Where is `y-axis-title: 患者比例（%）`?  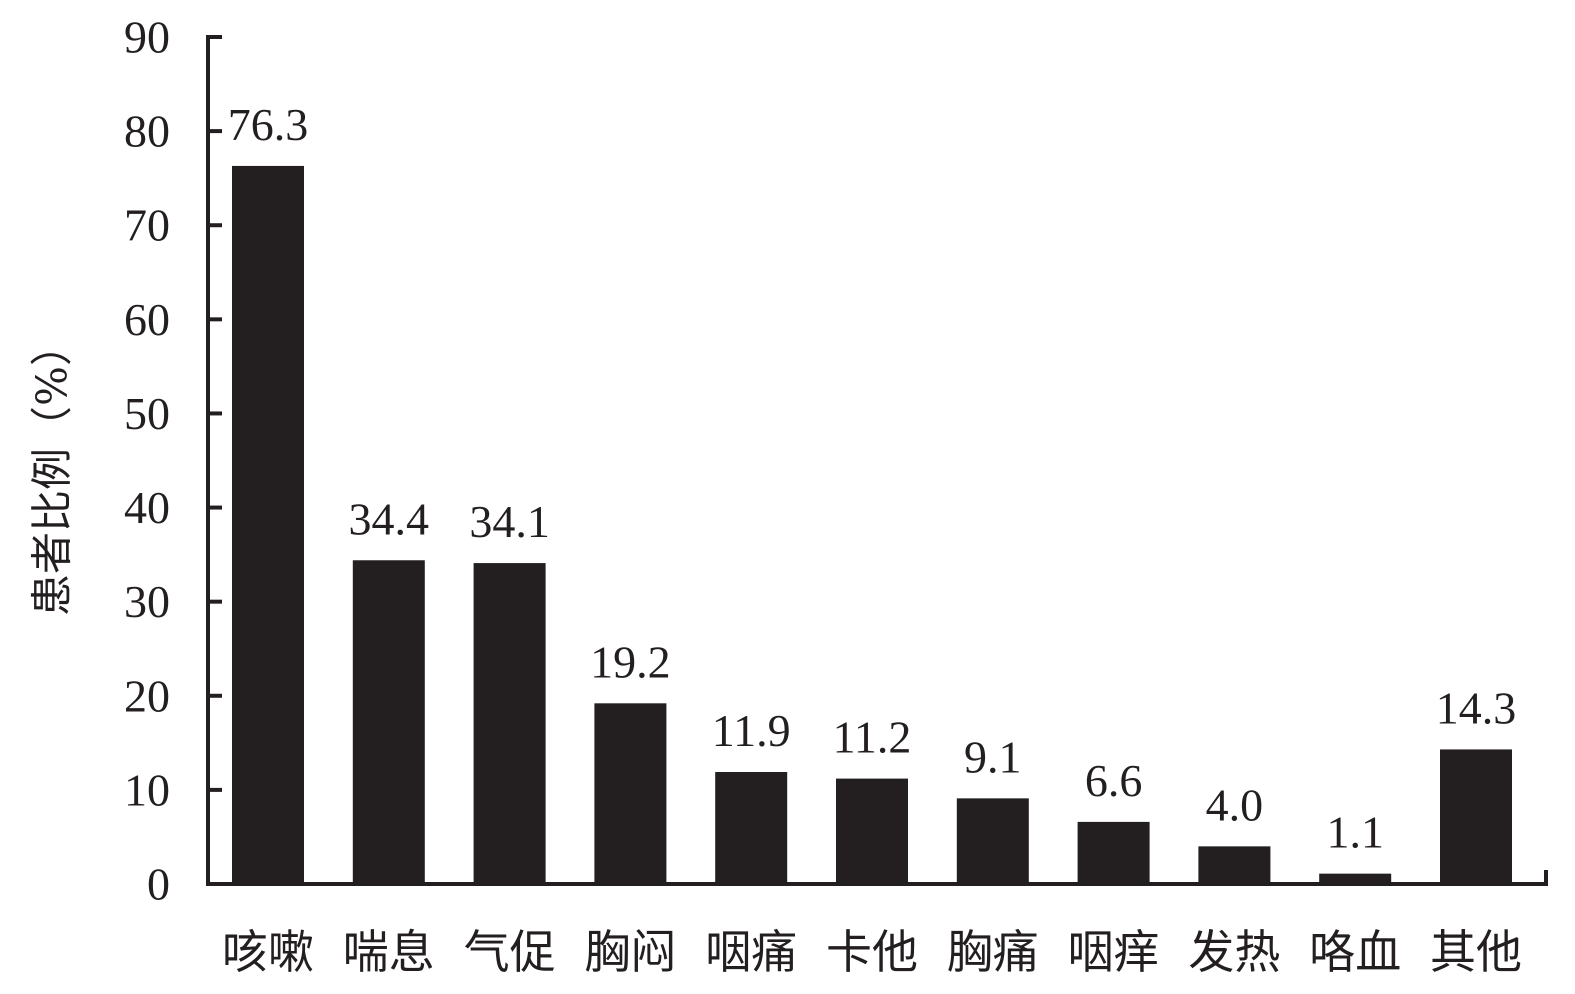
y-axis-title: 患者比例（%） is located at coordinates (52, 470).